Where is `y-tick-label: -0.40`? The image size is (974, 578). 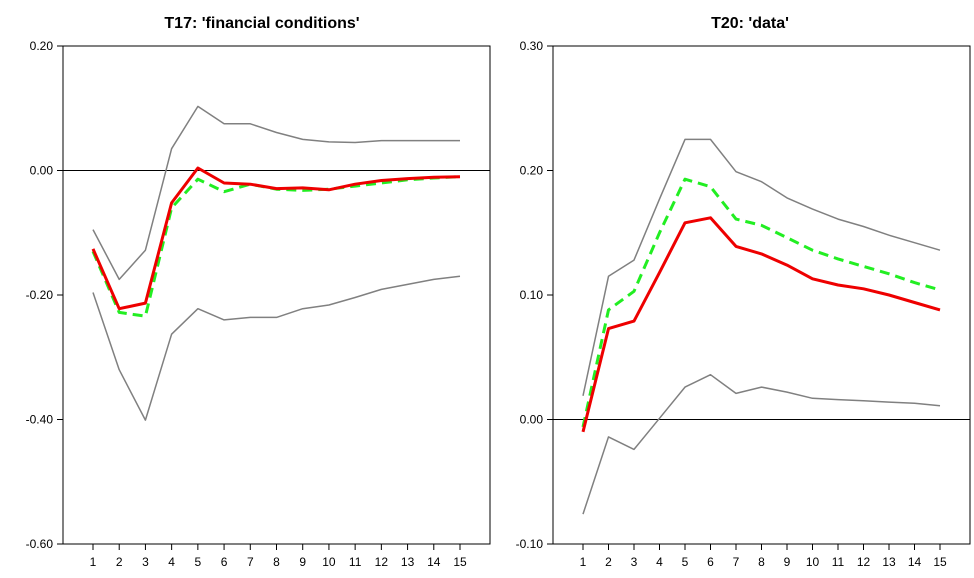 y-tick-label: -0.40 is located at coordinates (40, 420).